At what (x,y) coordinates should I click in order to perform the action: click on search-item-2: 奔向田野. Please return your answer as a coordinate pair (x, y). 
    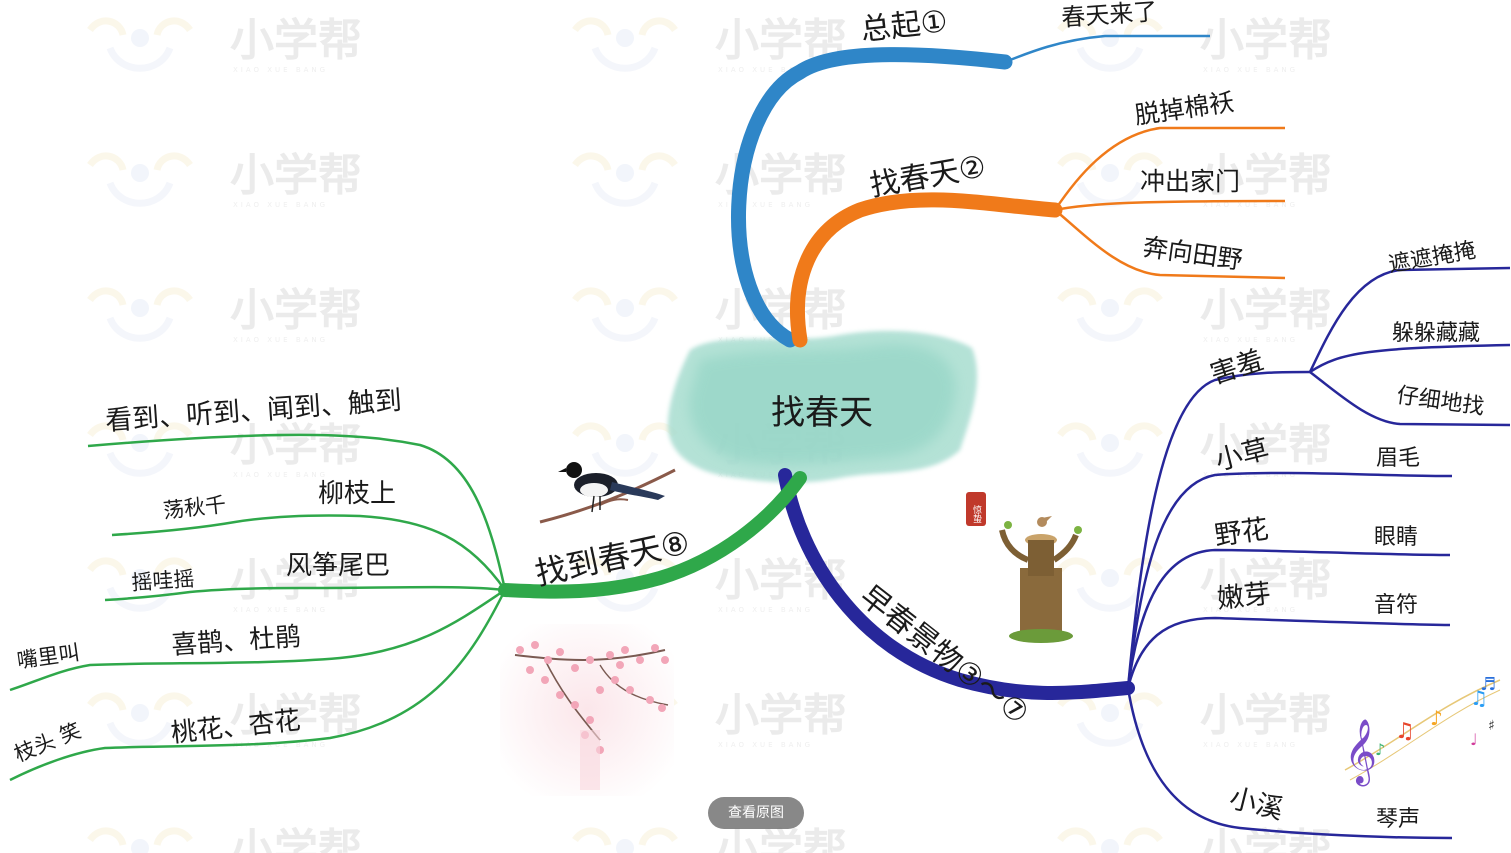
    Looking at the image, I should click on (1192, 253).